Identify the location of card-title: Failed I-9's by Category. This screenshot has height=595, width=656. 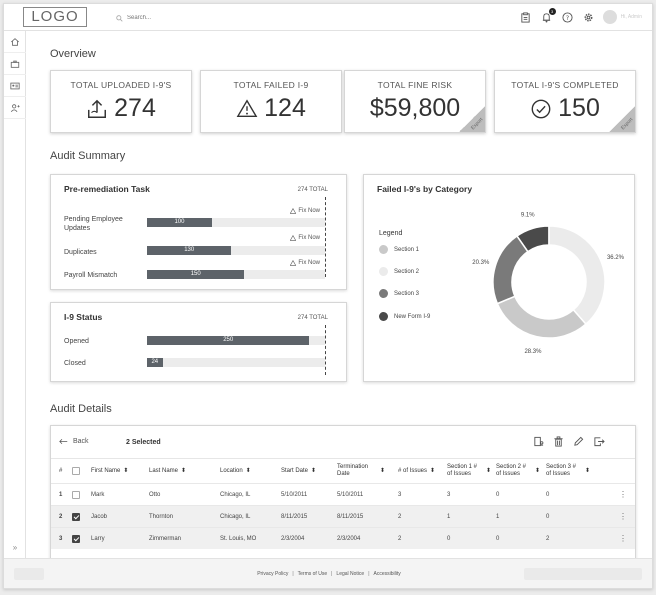
(425, 189).